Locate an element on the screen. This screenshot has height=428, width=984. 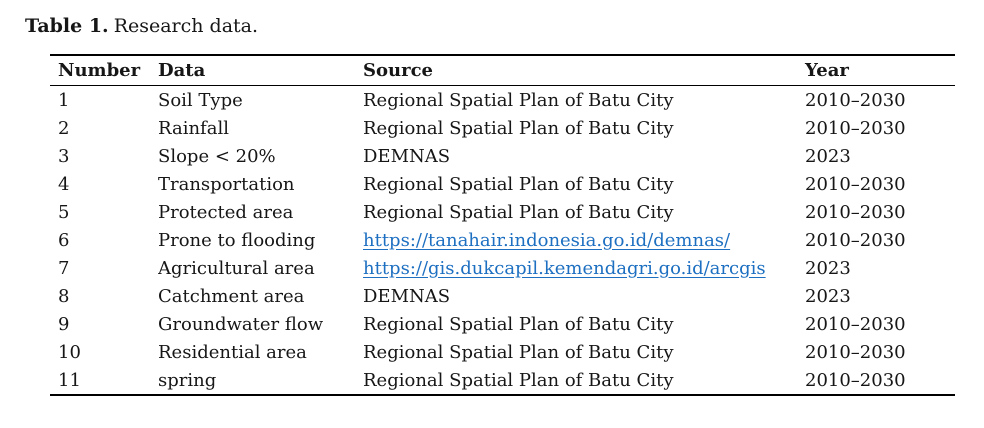
cell-data: Soil Type is located at coordinates (200, 100).